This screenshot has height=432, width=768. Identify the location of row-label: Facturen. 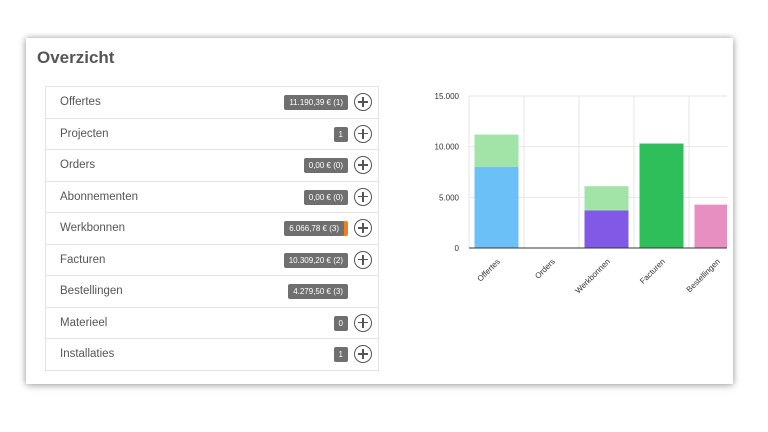
(83, 259).